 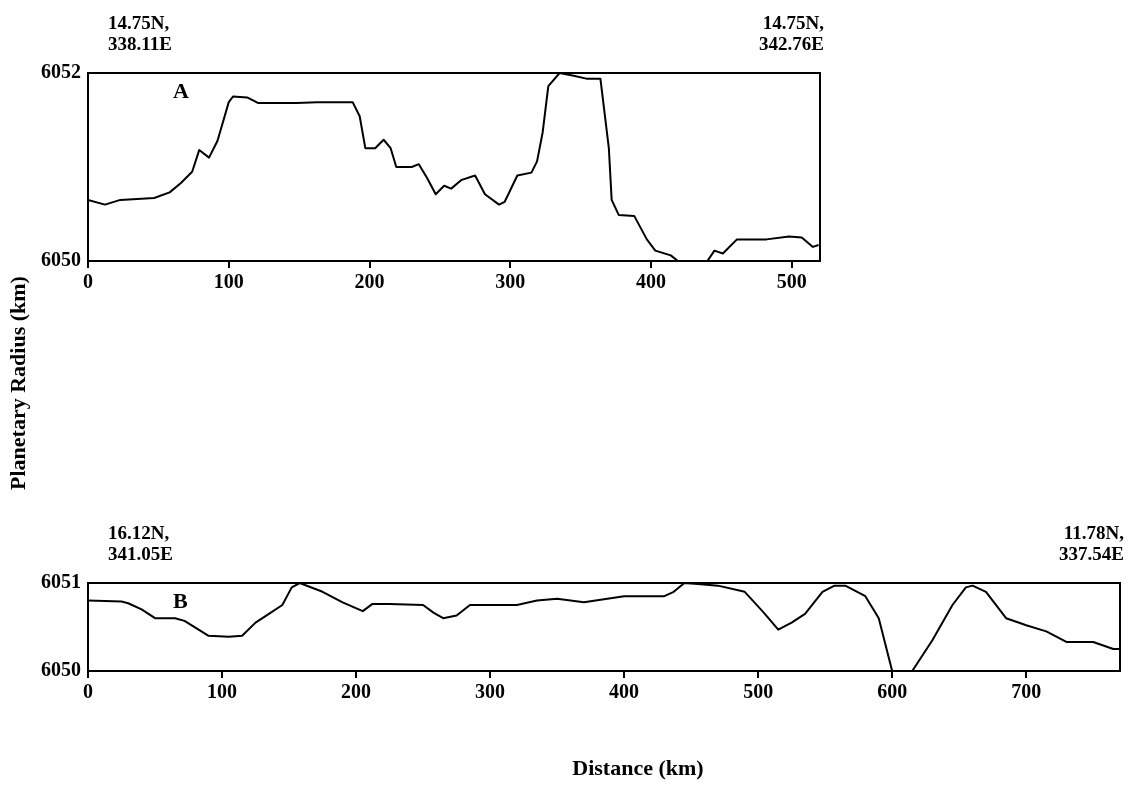 I want to click on y-tick-label: 6051, so click(x=61, y=581).